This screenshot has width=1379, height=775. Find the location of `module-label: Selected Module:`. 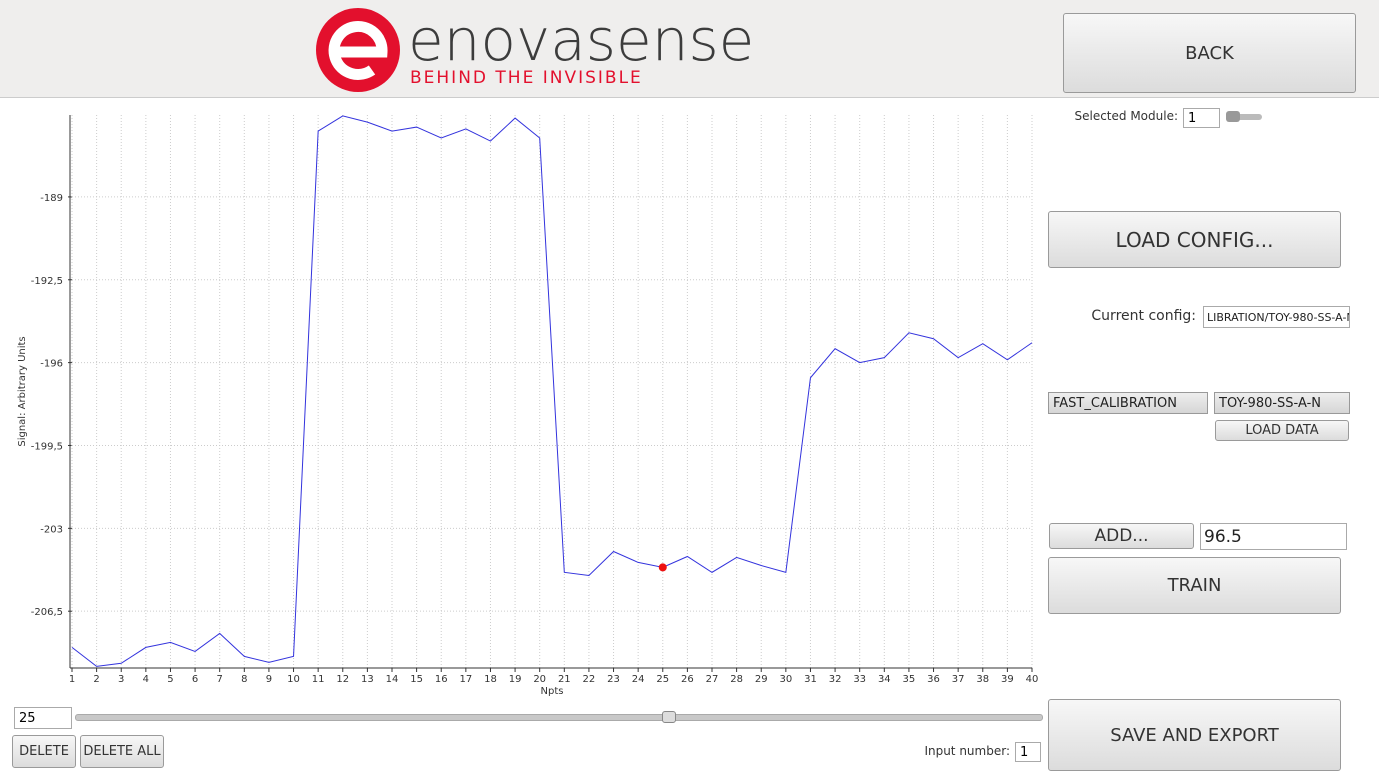

module-label: Selected Module: is located at coordinates (1126, 116).